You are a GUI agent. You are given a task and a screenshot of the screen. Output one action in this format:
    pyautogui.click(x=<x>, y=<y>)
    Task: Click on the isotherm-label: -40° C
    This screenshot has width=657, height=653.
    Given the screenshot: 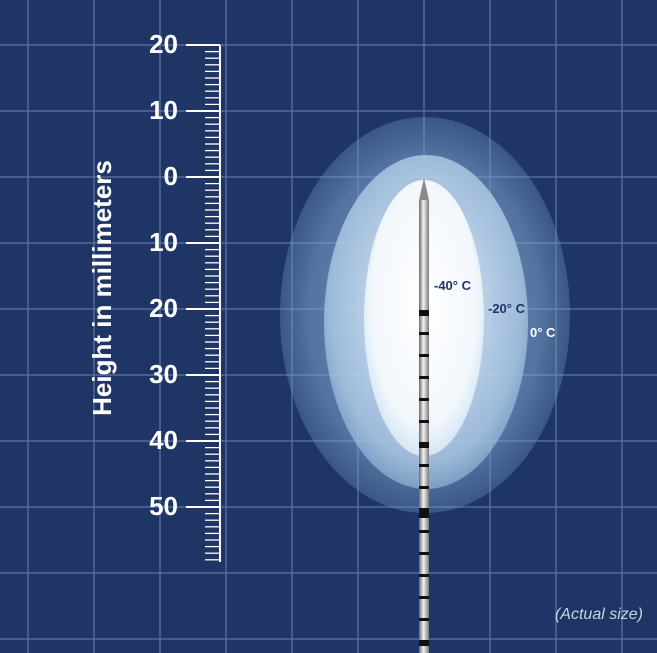 What is the action you would take?
    pyautogui.click(x=453, y=285)
    